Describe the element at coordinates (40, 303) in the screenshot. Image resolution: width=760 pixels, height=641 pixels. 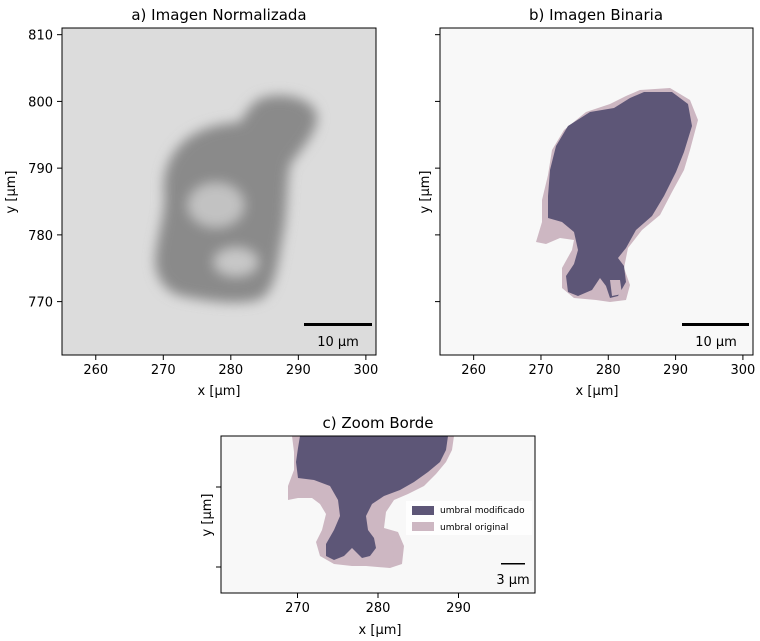
I see `ytick-label: 770` at that location.